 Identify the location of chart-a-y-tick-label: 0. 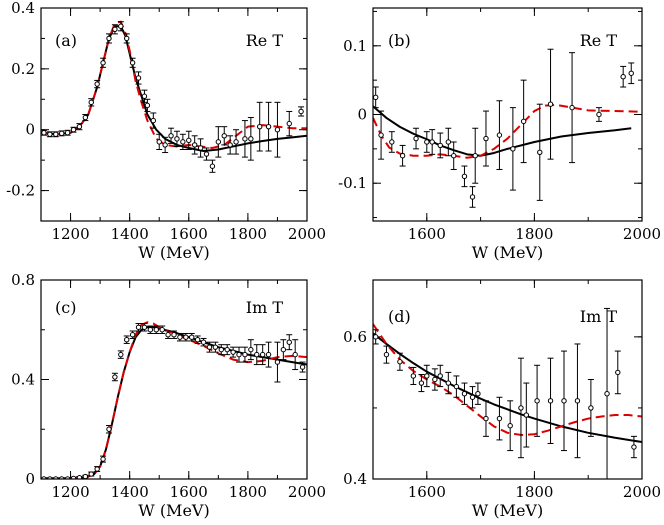
(30, 130).